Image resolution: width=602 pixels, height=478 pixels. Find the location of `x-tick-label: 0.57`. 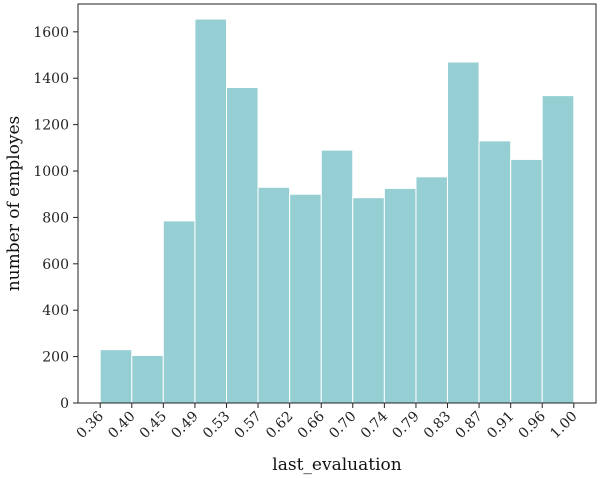

x-tick-label: 0.57 is located at coordinates (248, 425).